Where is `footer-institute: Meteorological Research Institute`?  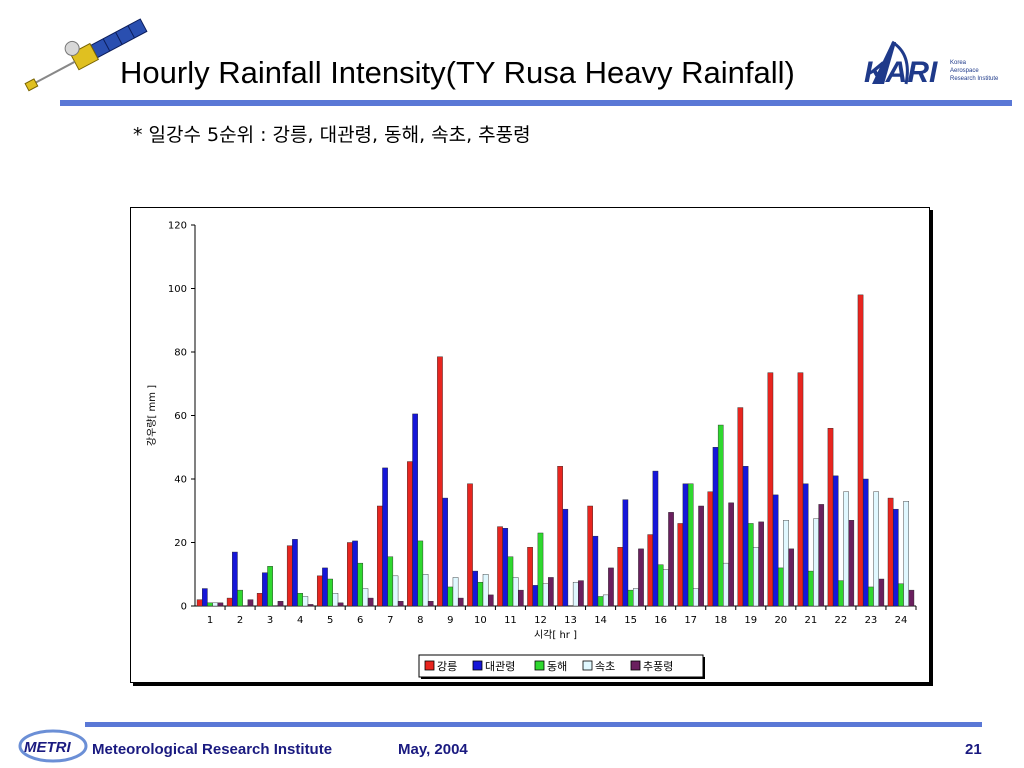 footer-institute: Meteorological Research Institute is located at coordinates (212, 749).